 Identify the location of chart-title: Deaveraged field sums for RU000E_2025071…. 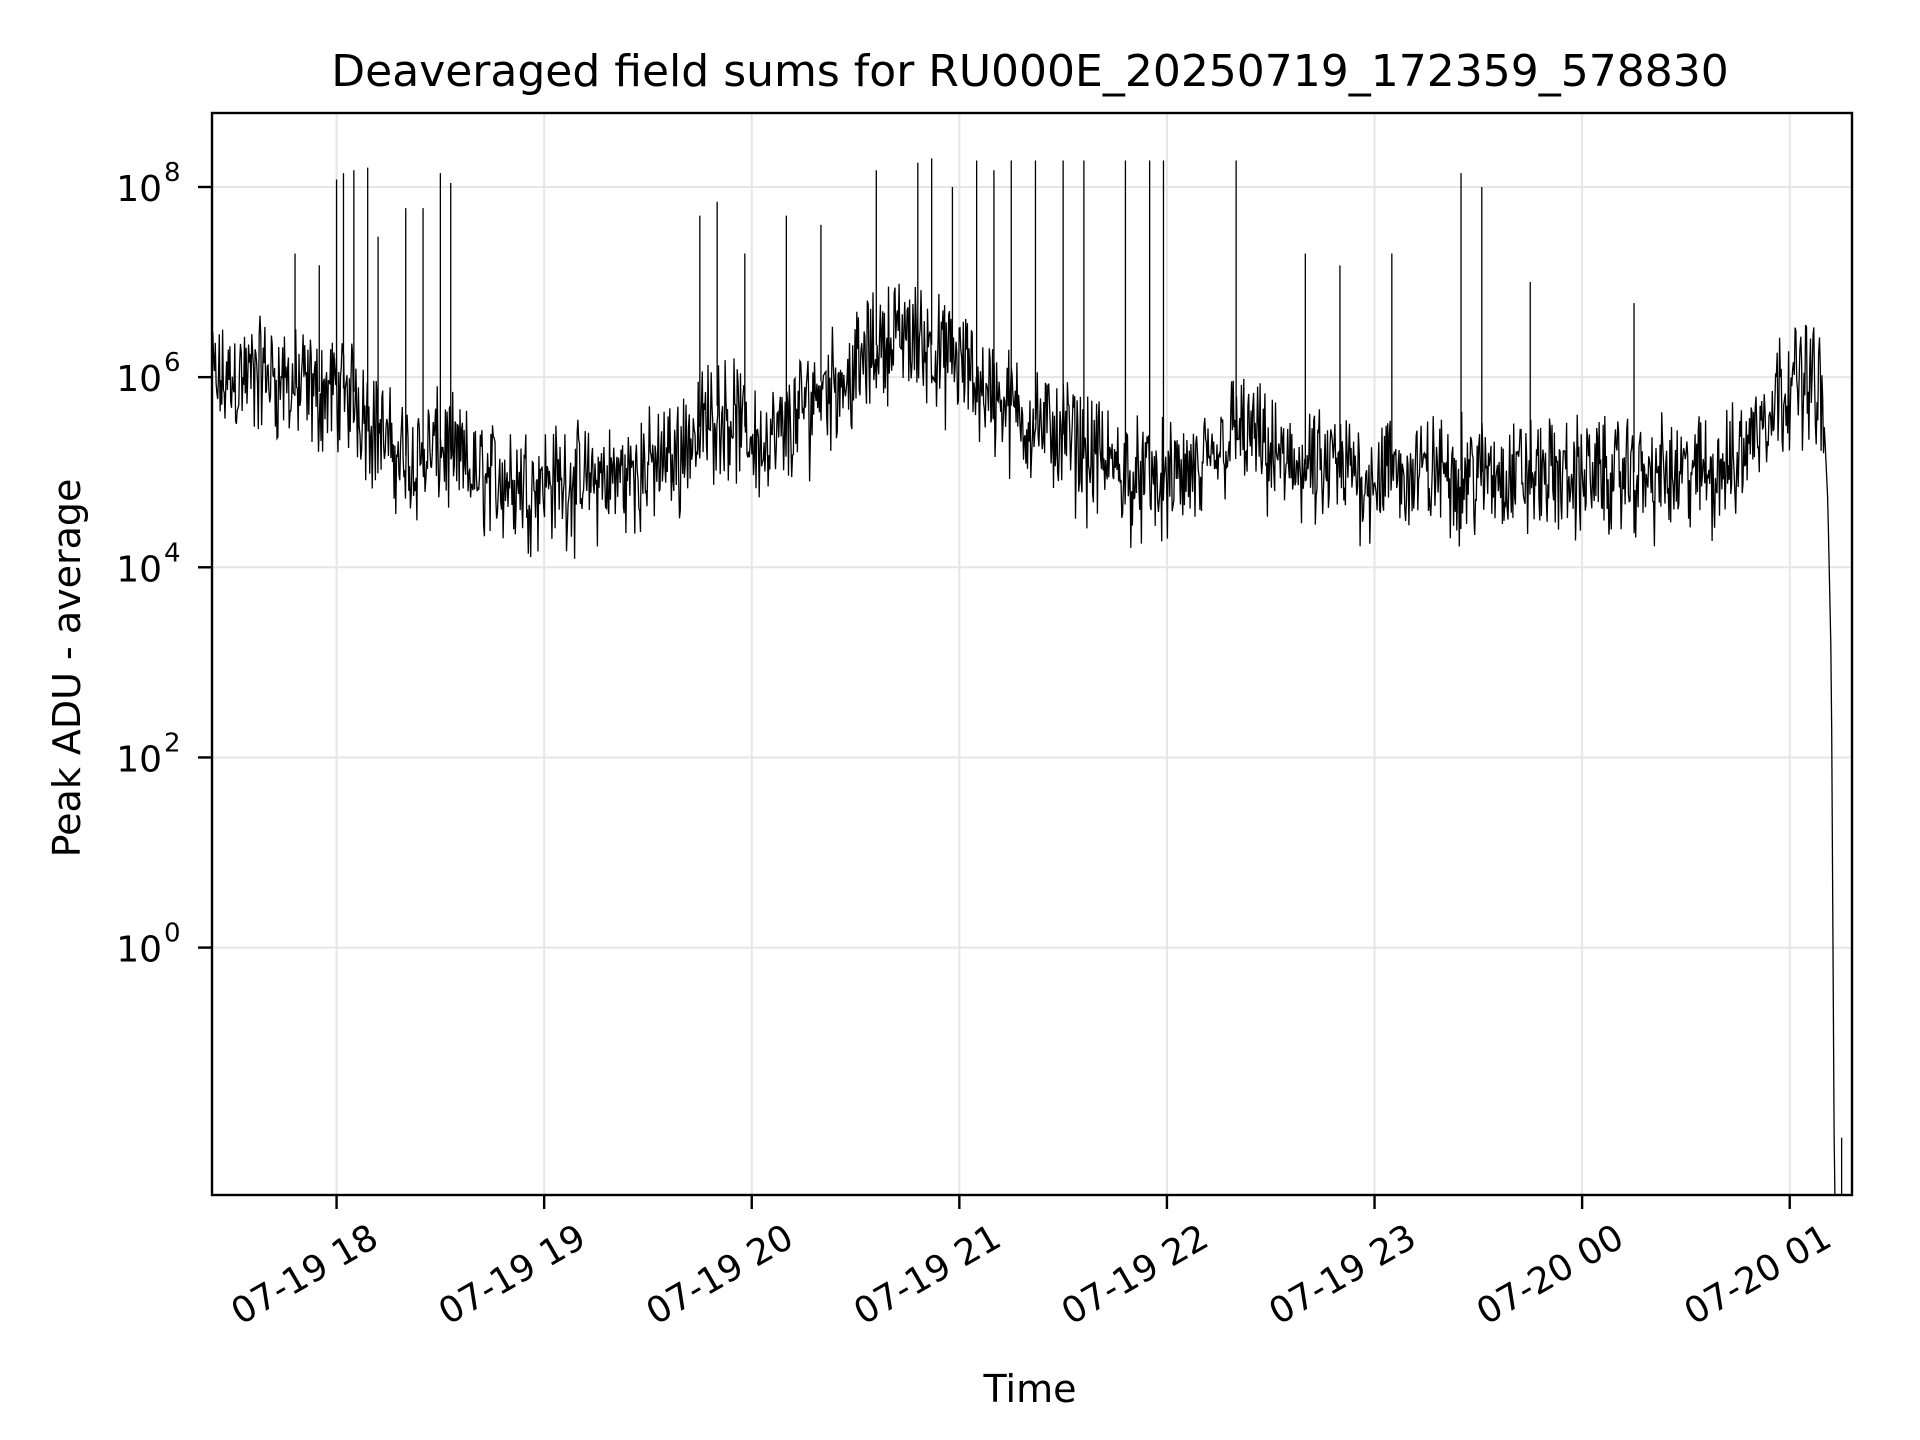
(1029, 71).